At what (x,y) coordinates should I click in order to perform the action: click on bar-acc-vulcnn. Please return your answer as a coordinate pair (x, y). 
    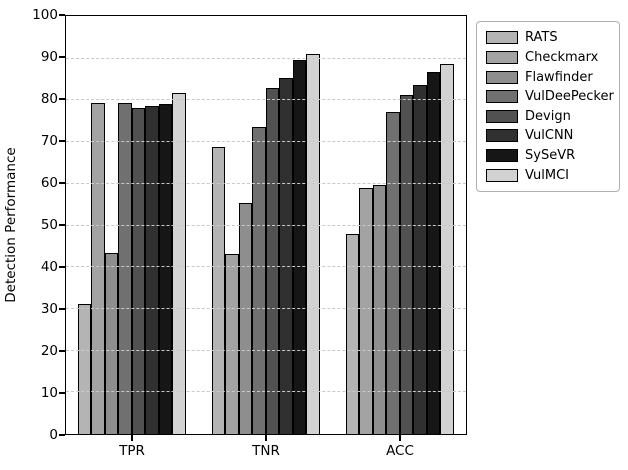
    Looking at the image, I should click on (420, 259).